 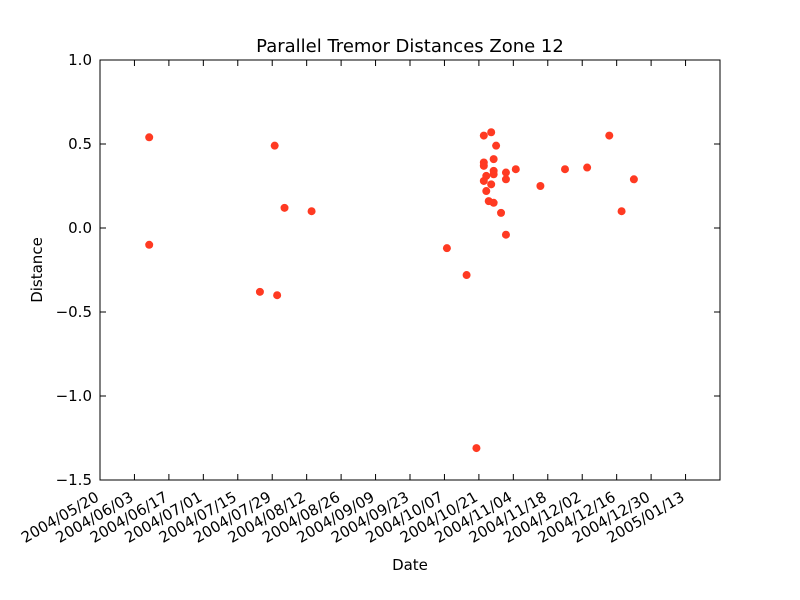 What do you see at coordinates (74, 480) in the screenshot?
I see `y-tick-label: −1.5` at bounding box center [74, 480].